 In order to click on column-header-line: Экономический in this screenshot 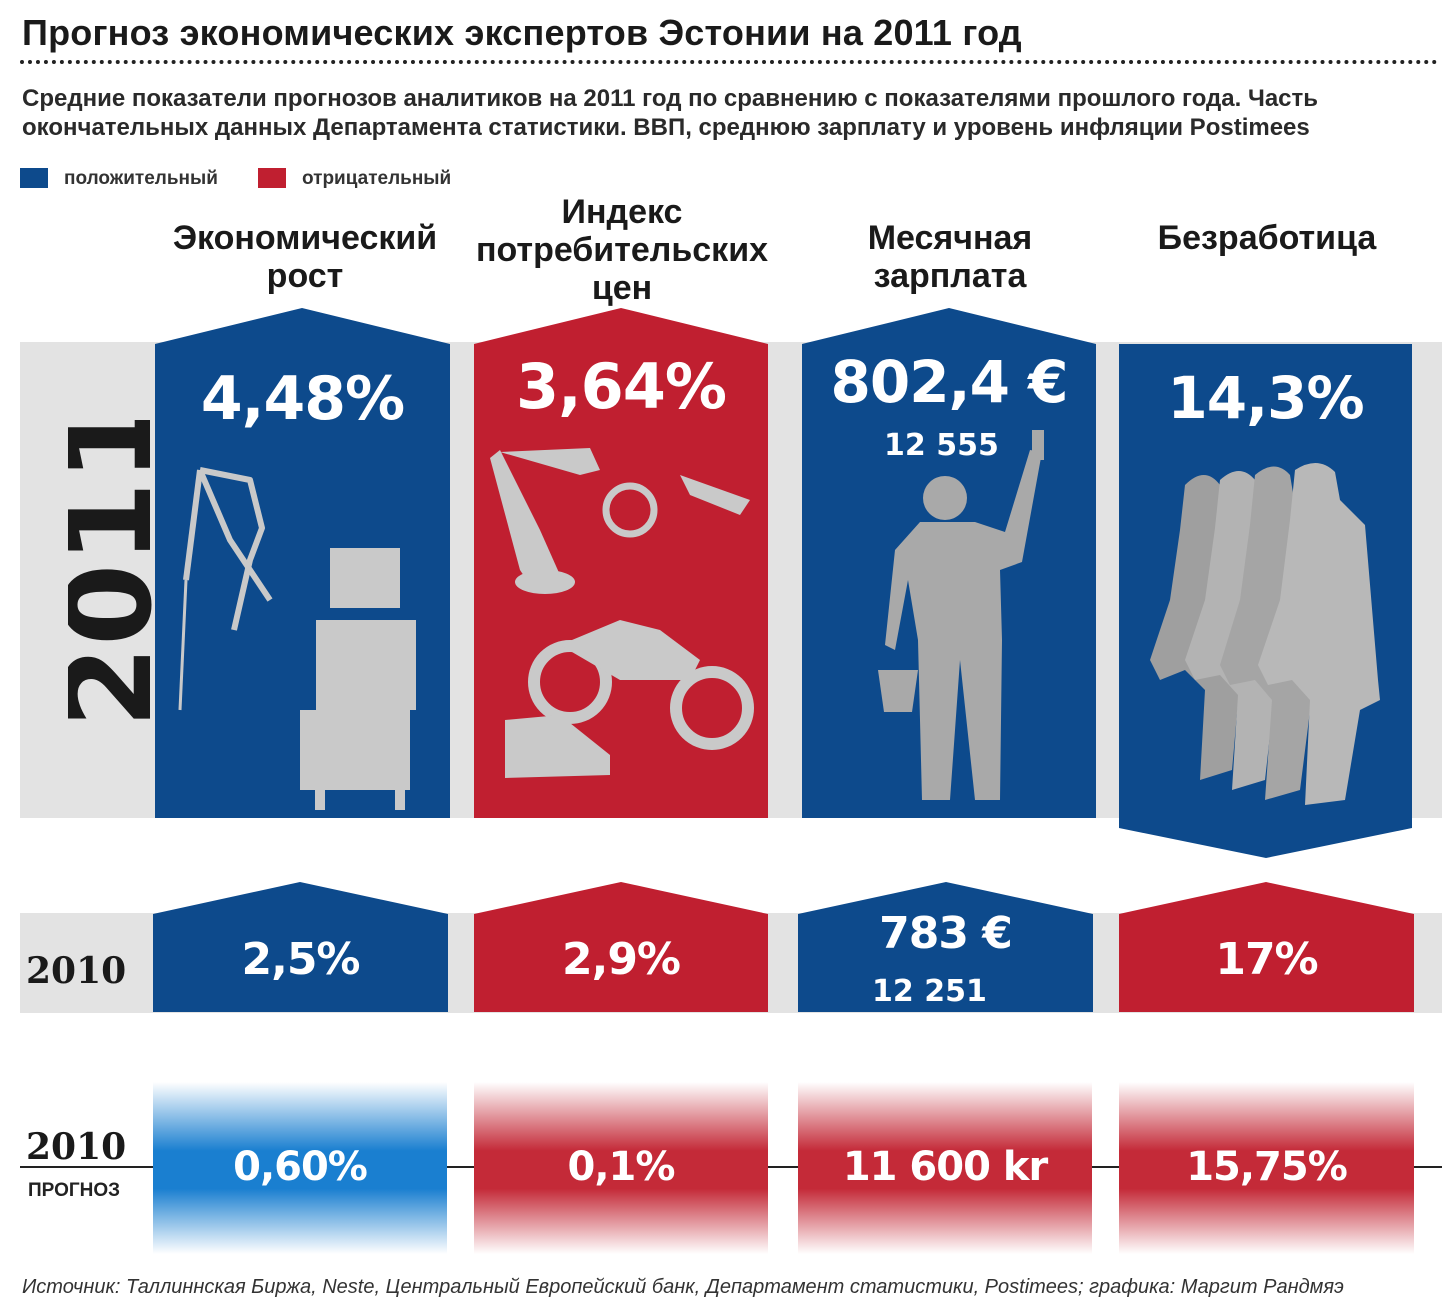, I will do `click(305, 238)`.